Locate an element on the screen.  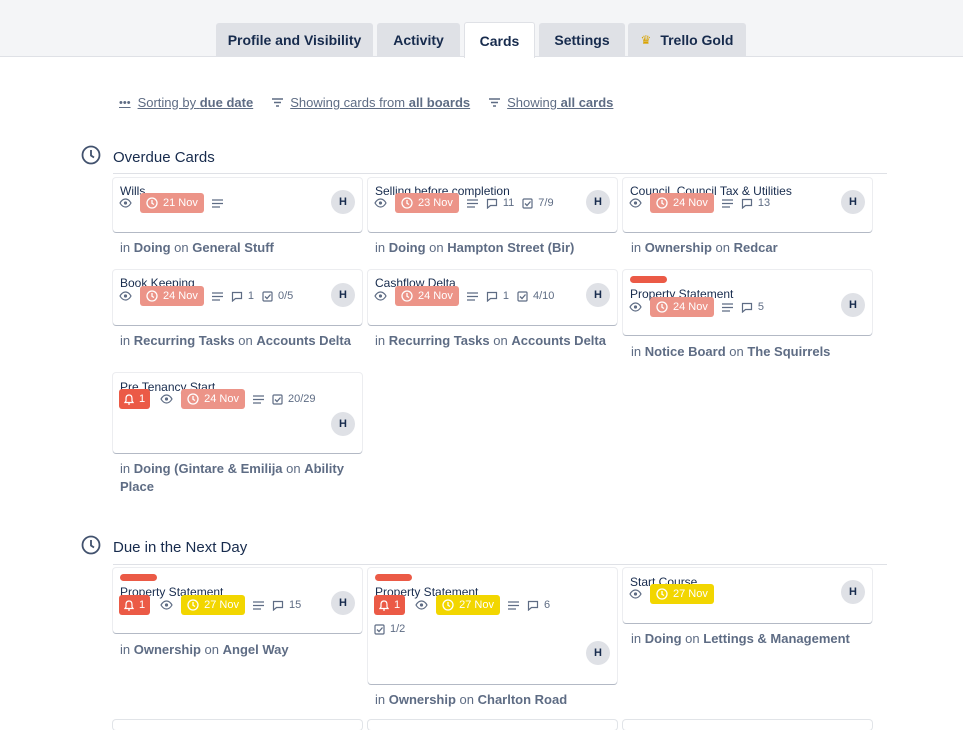
board-link: Charlton Road is located at coordinates (522, 699).